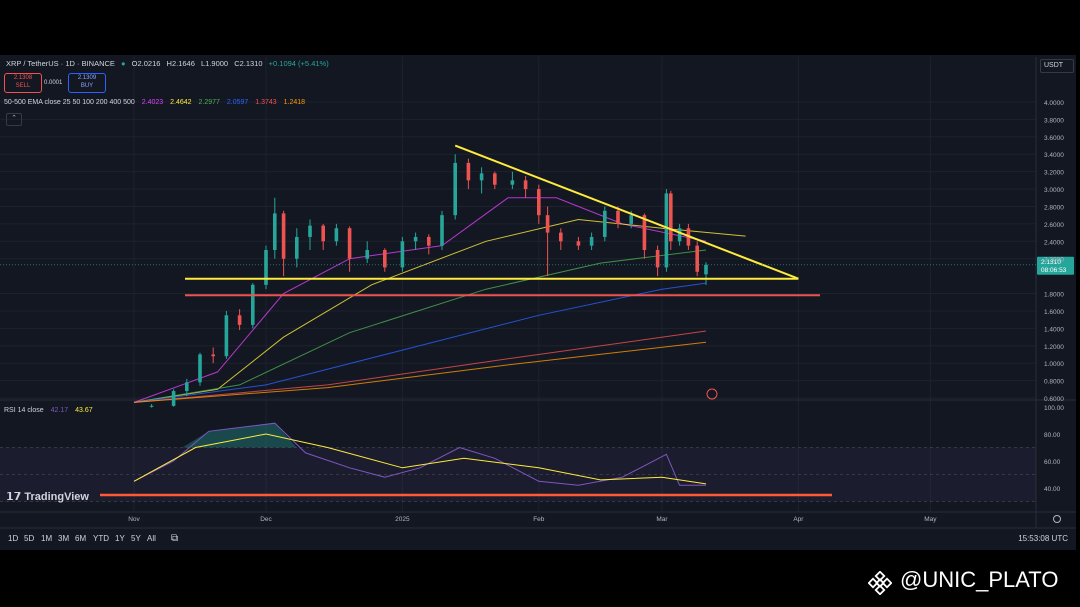 Image resolution: width=1080 pixels, height=607 pixels. I want to click on price-change: +0.1094 (+5.41%), so click(298, 63).